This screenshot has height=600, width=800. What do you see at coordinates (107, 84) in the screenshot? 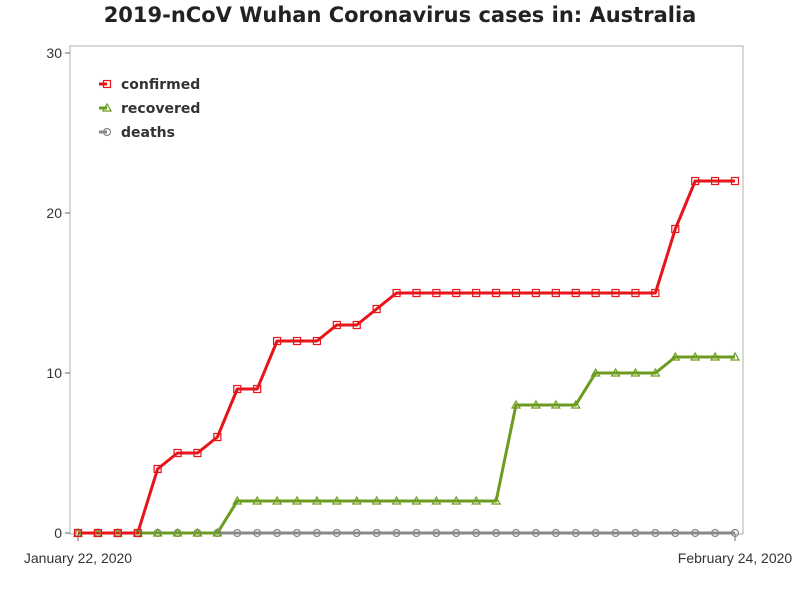
I see `legend-confirmed-marker` at bounding box center [107, 84].